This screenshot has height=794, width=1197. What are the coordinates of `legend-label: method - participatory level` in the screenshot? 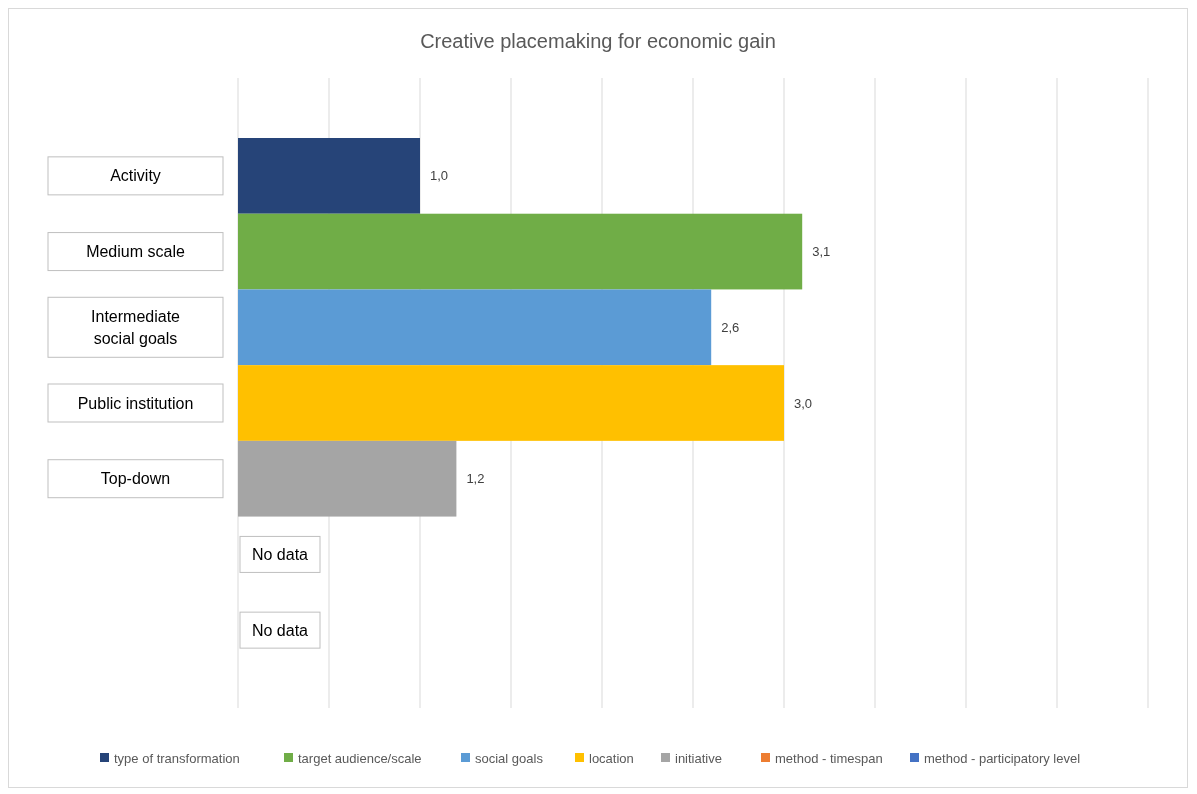 It's located at (1002, 758).